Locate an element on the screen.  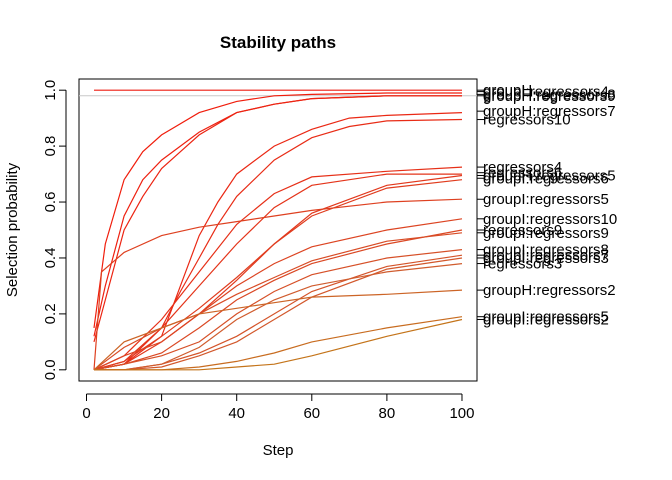
x-axis: 0 20 40 60 80 100 is located at coordinates (278, 407).